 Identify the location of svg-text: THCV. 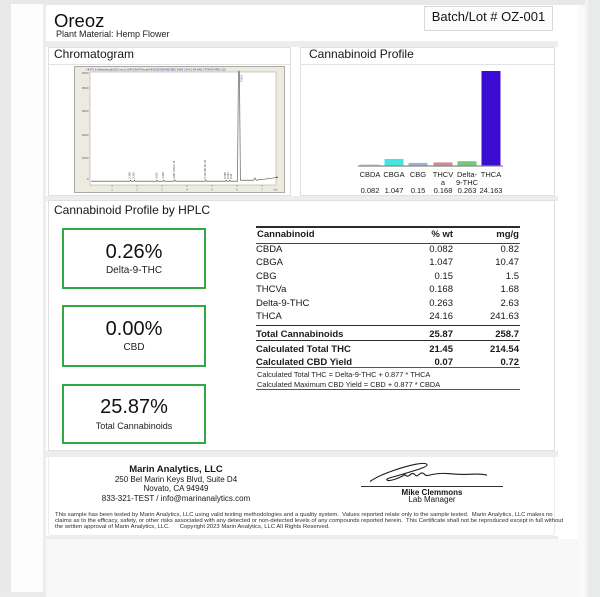
(443, 174).